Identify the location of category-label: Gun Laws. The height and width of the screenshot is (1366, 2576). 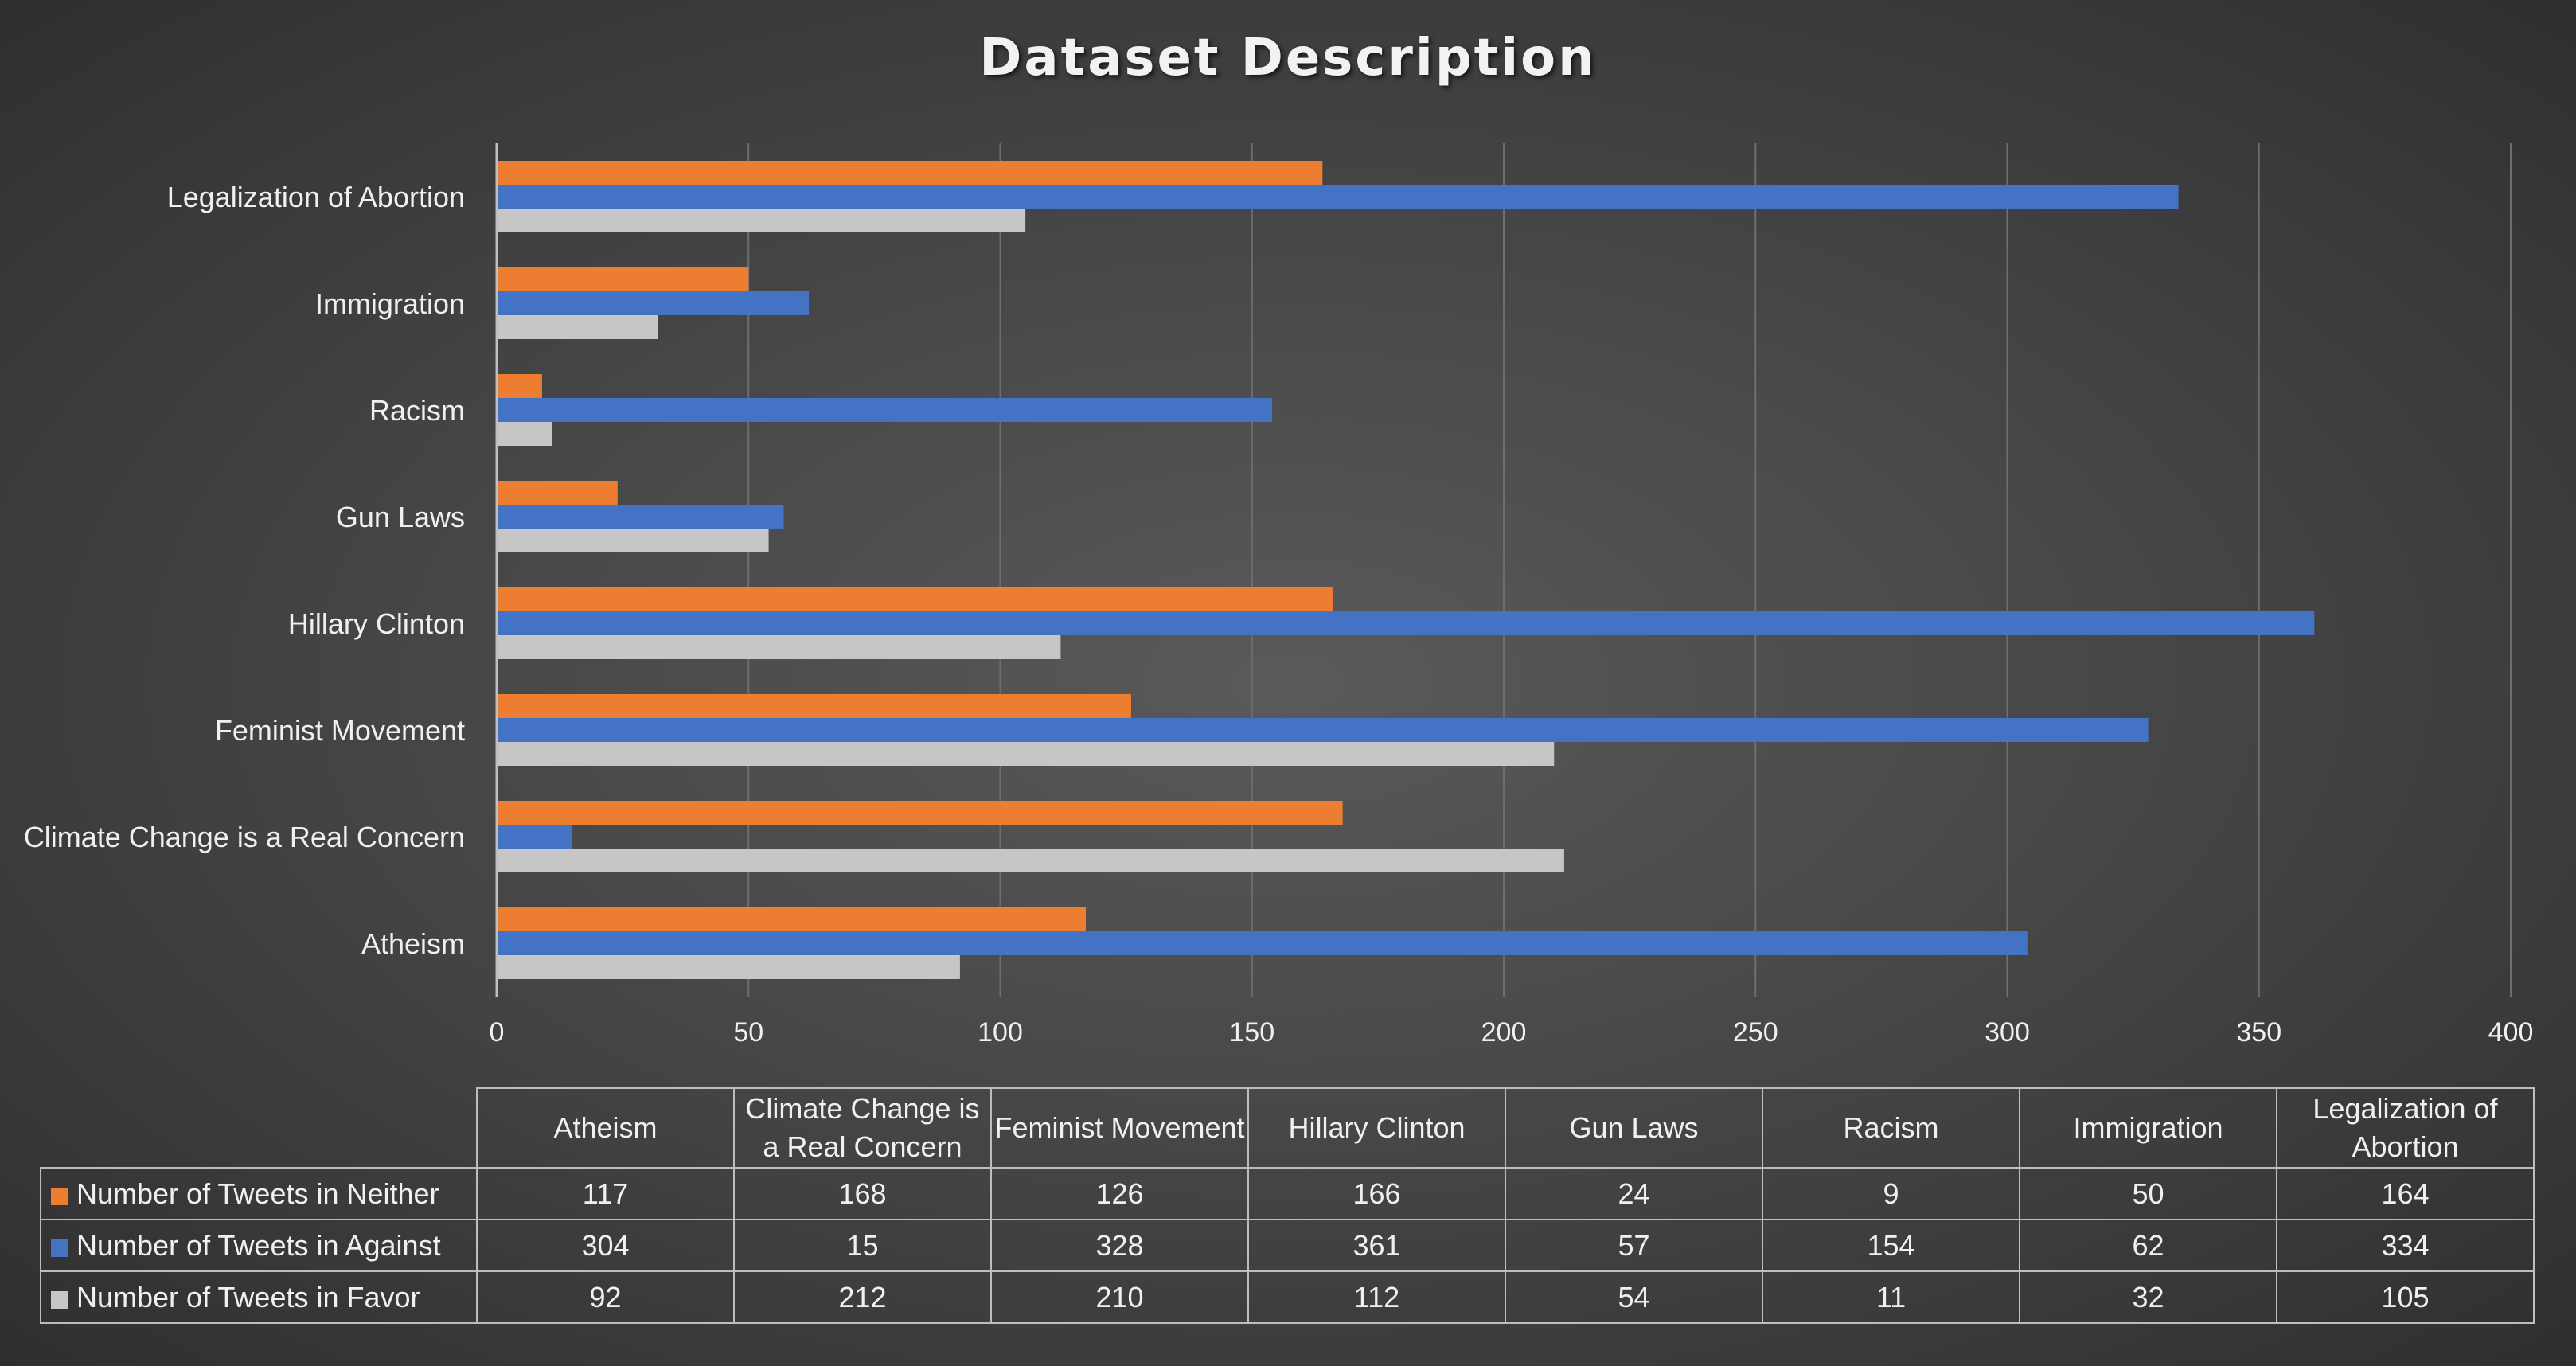
(400, 517).